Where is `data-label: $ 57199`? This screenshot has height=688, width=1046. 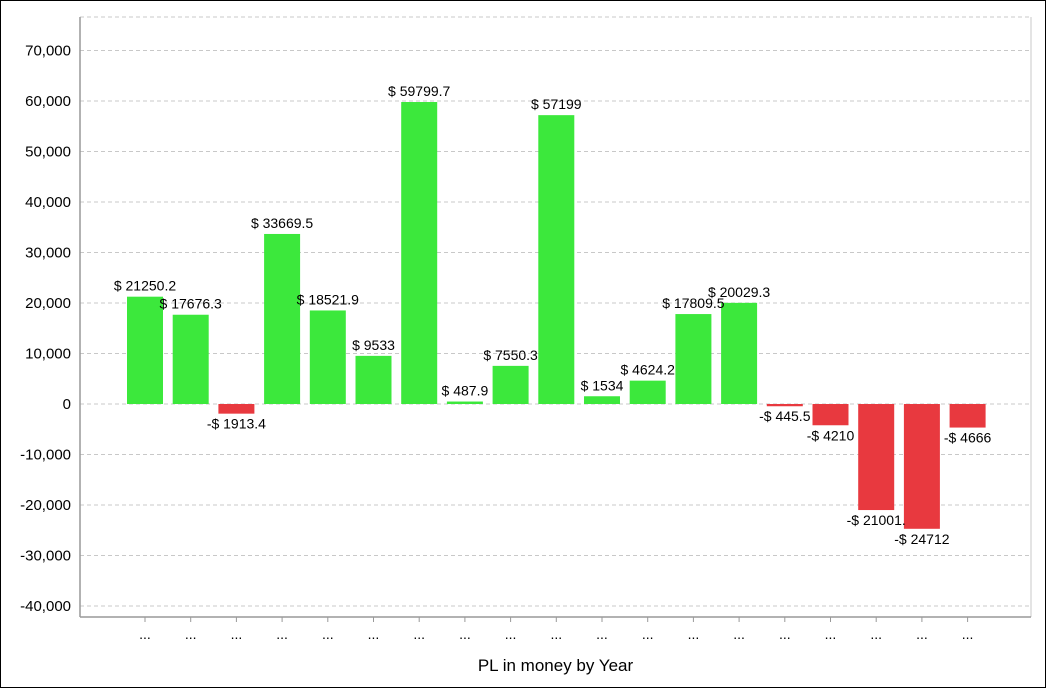 data-label: $ 57199 is located at coordinates (556, 104).